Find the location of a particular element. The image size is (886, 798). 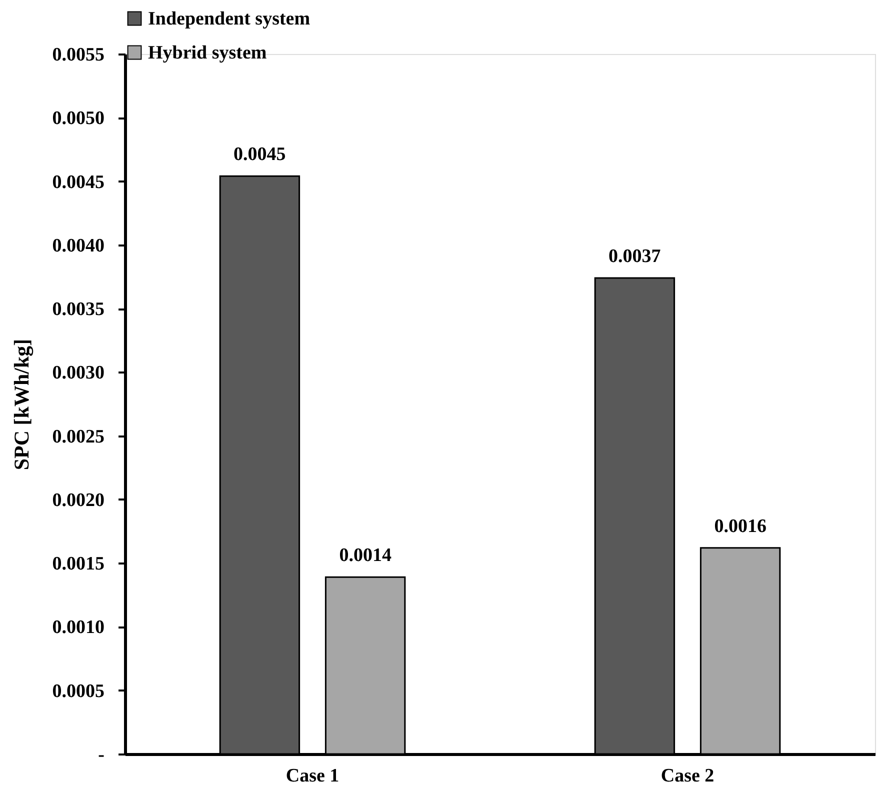

y-axis-title: SPC [kWh/kg] is located at coordinates (21, 404).